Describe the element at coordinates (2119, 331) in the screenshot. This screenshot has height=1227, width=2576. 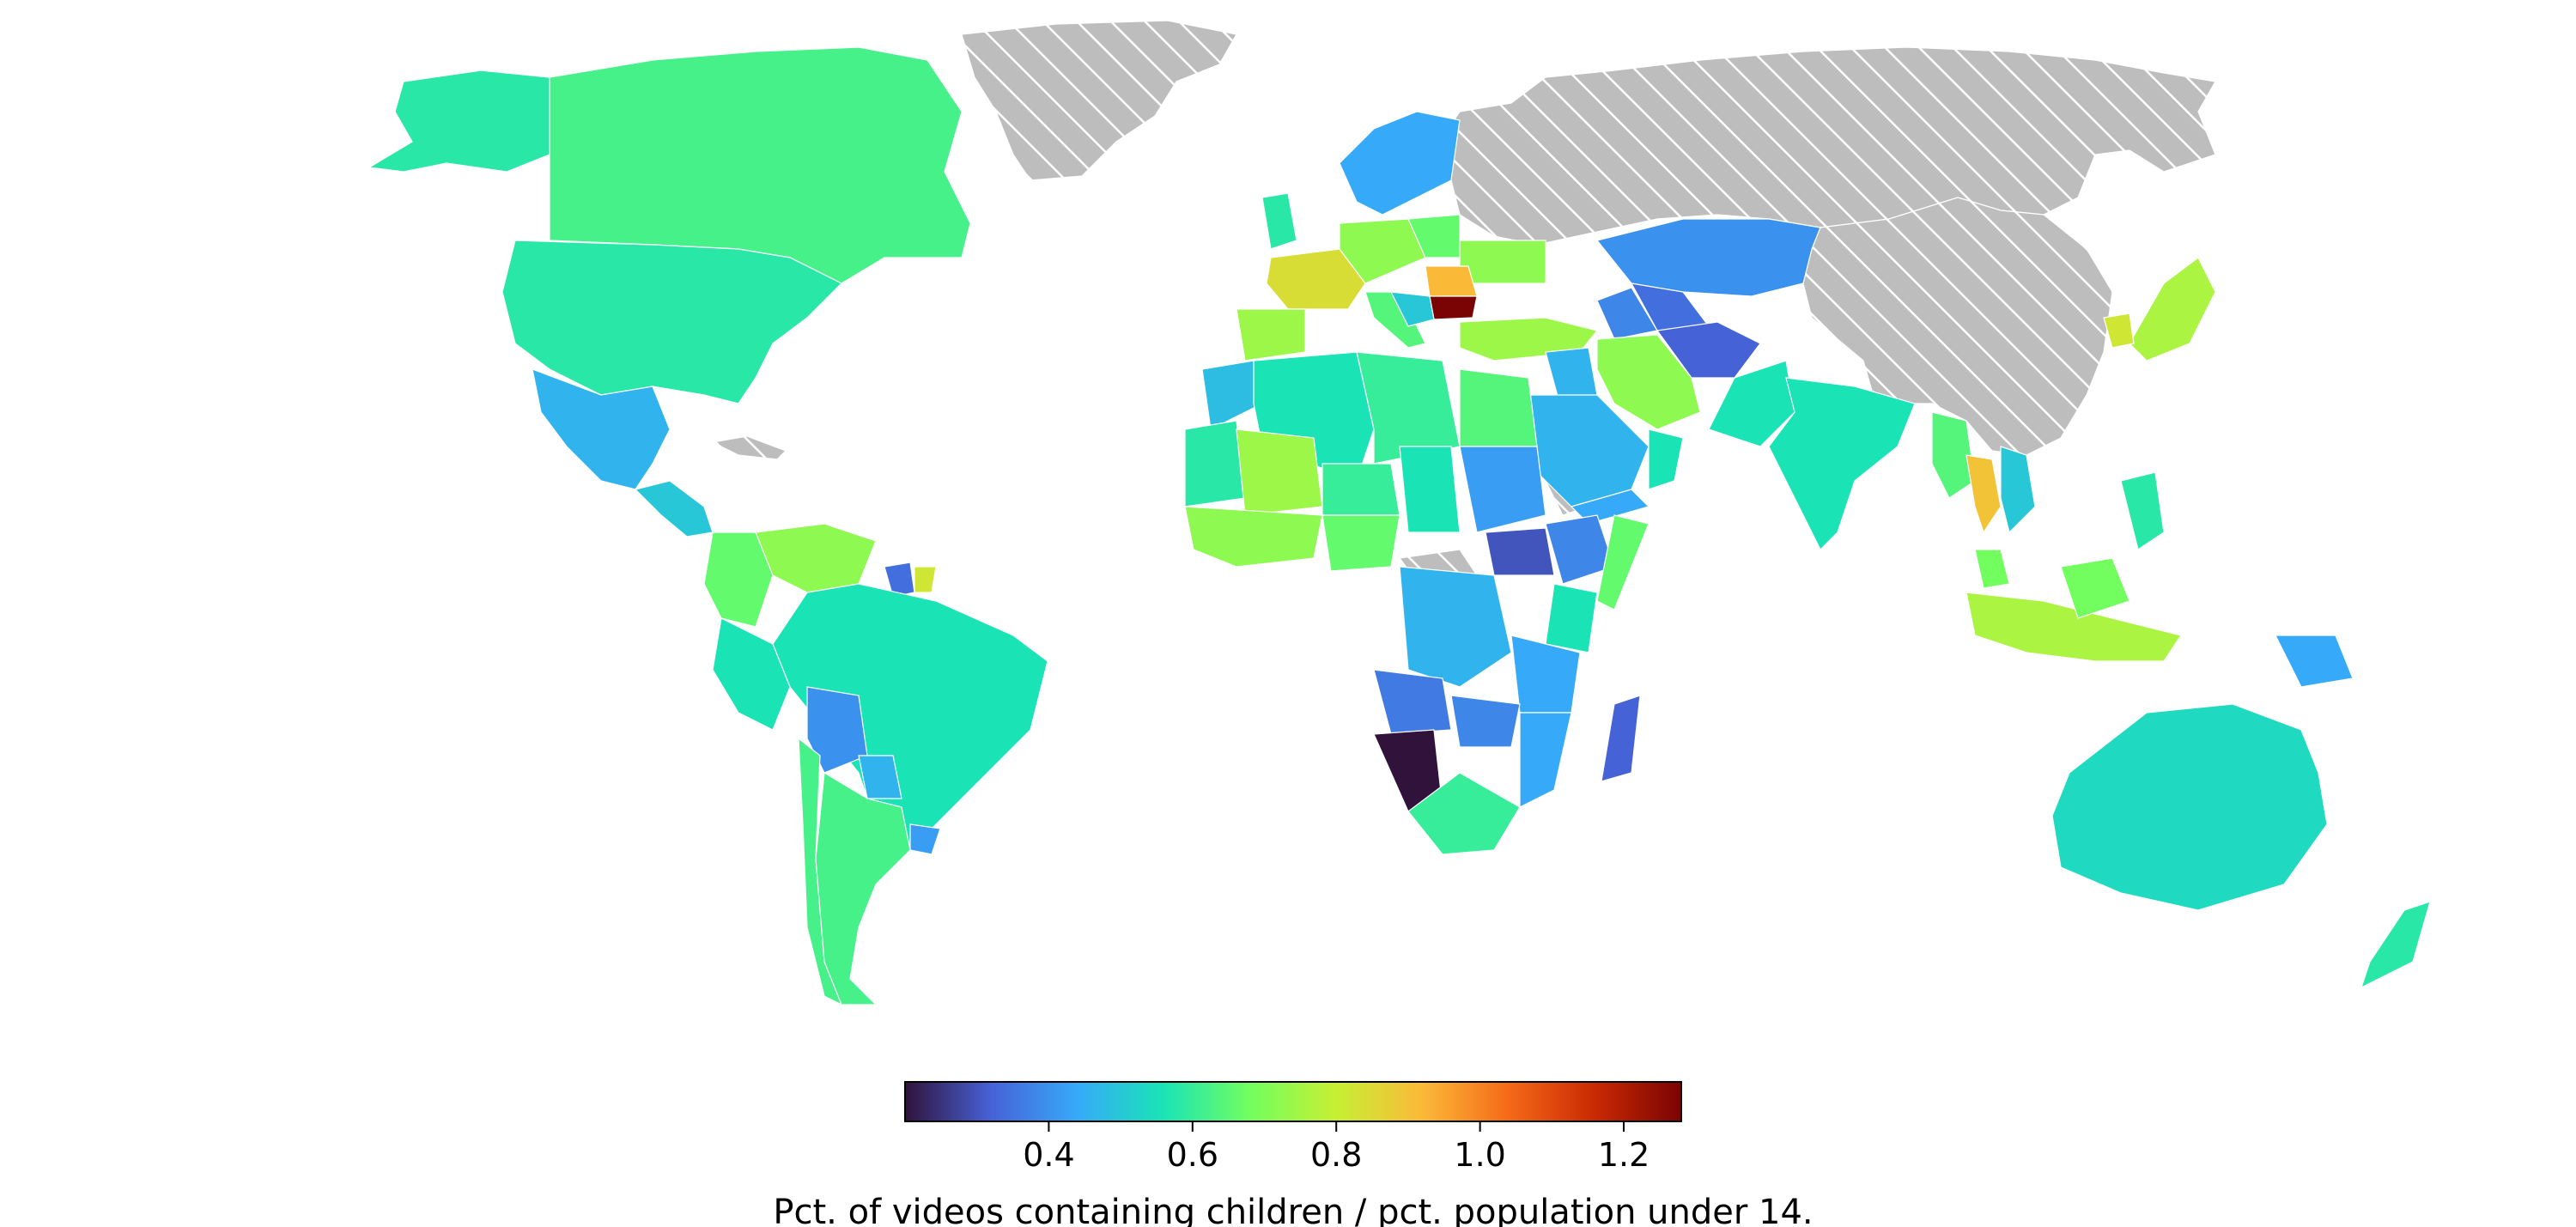
I see `region-korea` at that location.